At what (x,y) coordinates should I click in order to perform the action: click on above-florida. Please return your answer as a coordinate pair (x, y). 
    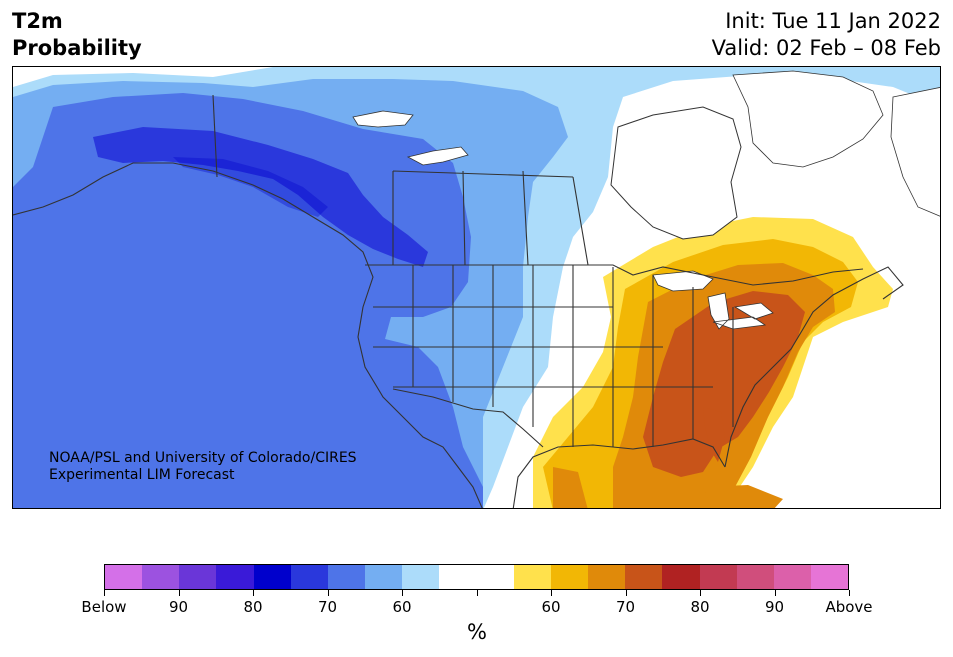
    Looking at the image, I should click on (714, 434).